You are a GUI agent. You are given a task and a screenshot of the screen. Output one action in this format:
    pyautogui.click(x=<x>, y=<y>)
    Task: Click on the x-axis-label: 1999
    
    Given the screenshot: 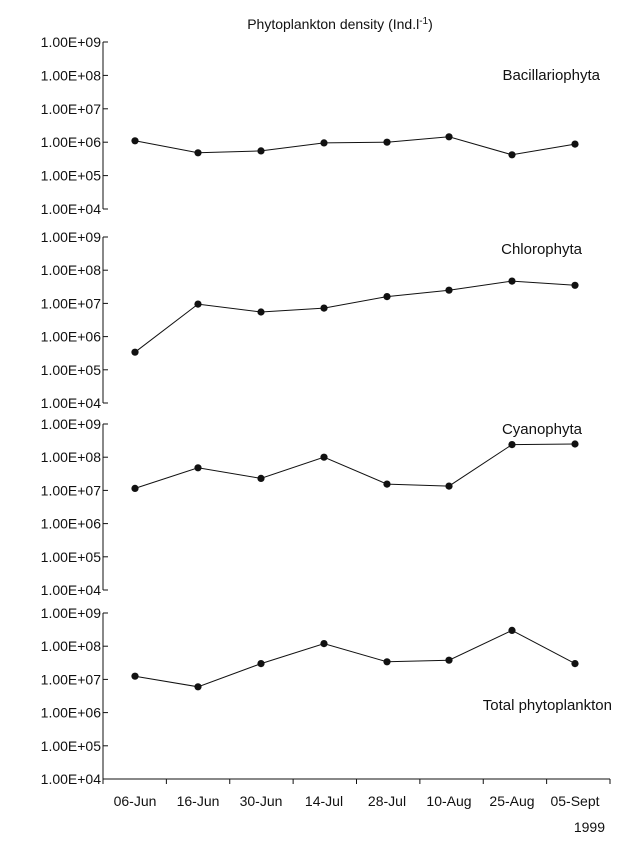 What is the action you would take?
    pyautogui.click(x=589, y=827)
    